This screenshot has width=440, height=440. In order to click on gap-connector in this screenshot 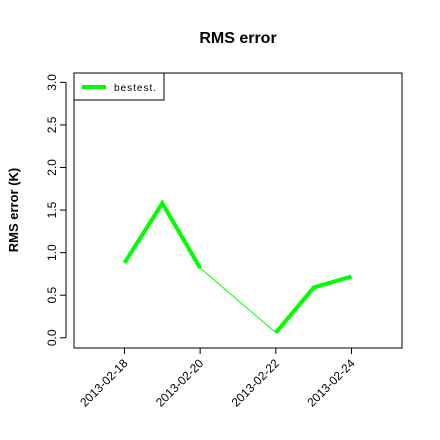, I will do `click(238, 300)`.